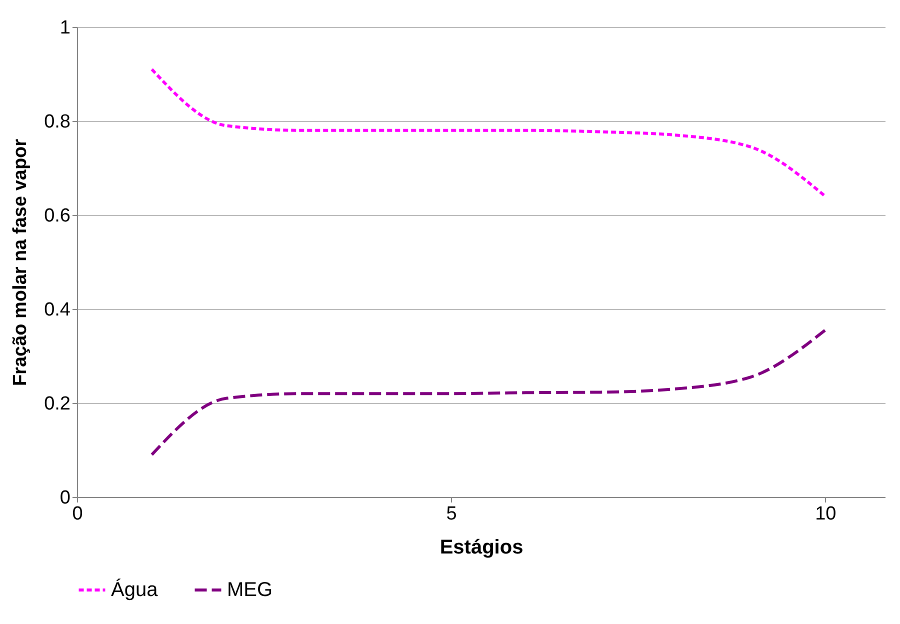 This screenshot has height=624, width=900. What do you see at coordinates (451, 514) in the screenshot?
I see `x-tick-label: 5` at bounding box center [451, 514].